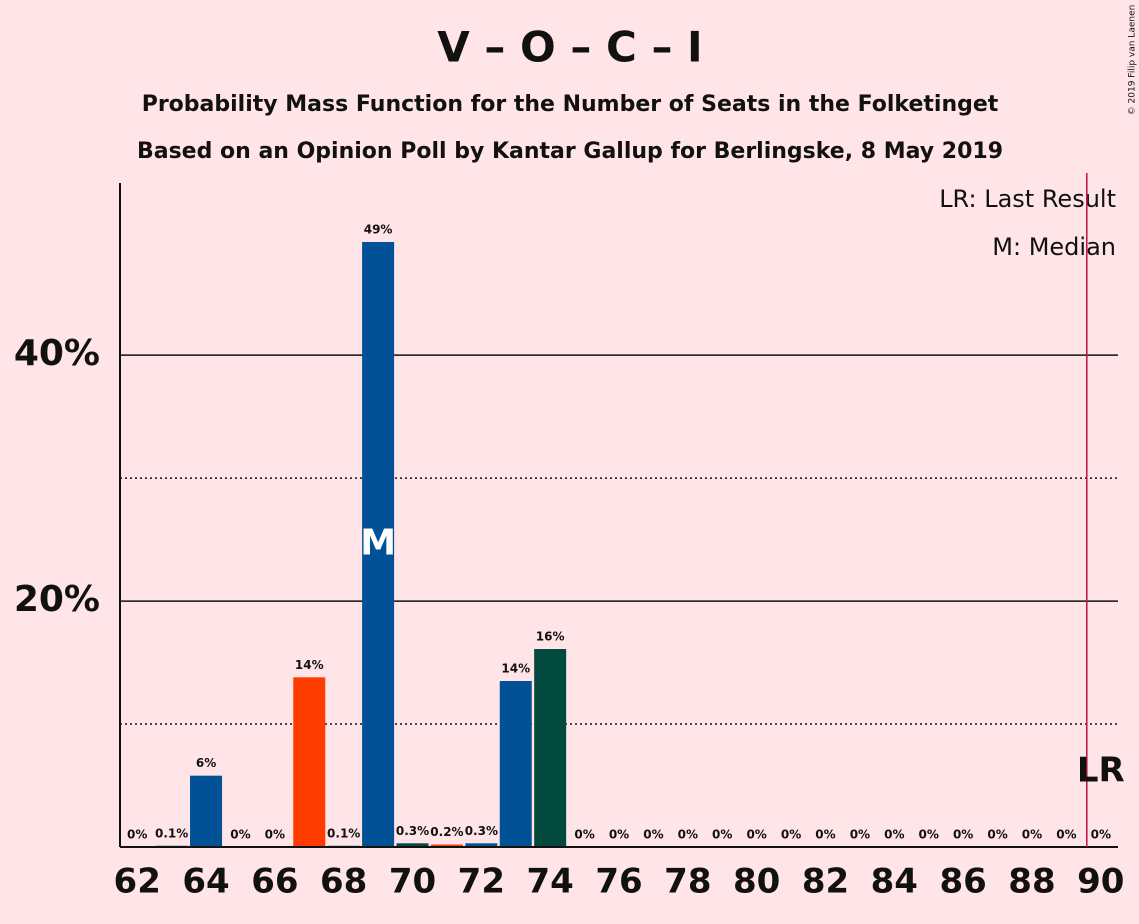 The width and height of the screenshot is (1139, 924). I want to click on legend-entry: M: Median, so click(1054, 247).